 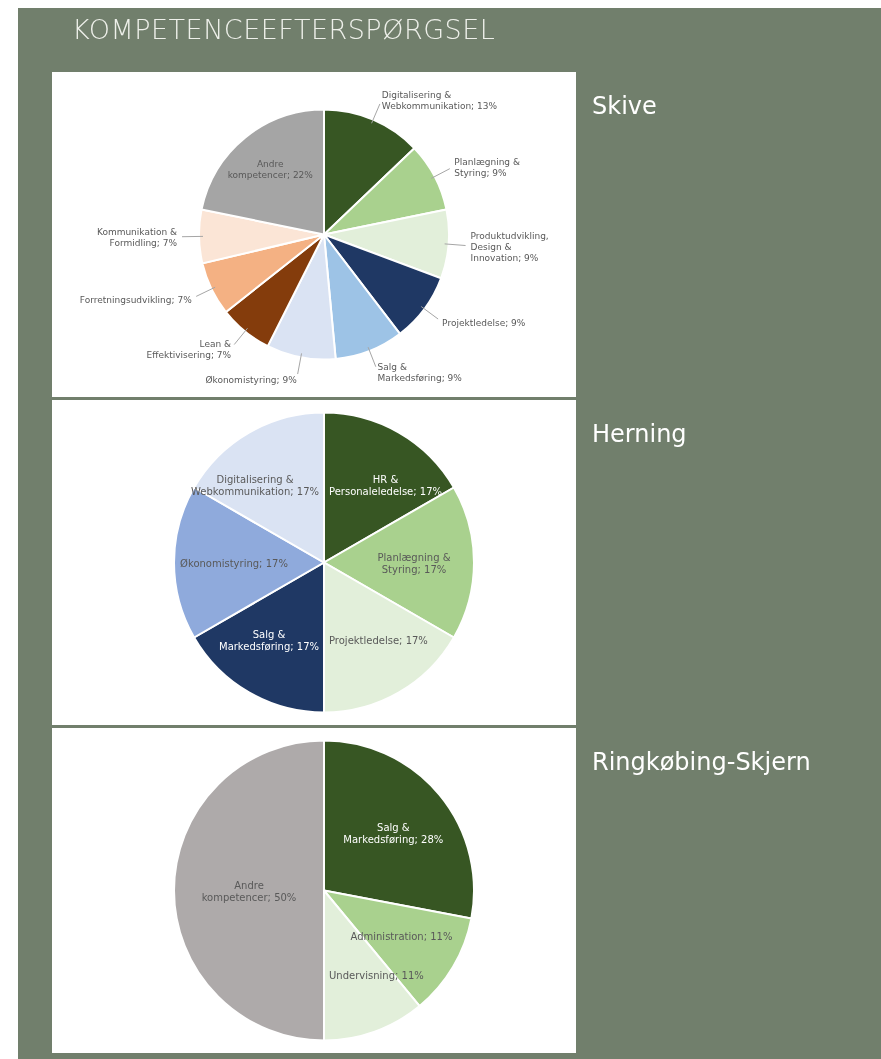 What do you see at coordinates (624, 106) in the screenshot?
I see `text: Skive` at bounding box center [624, 106].